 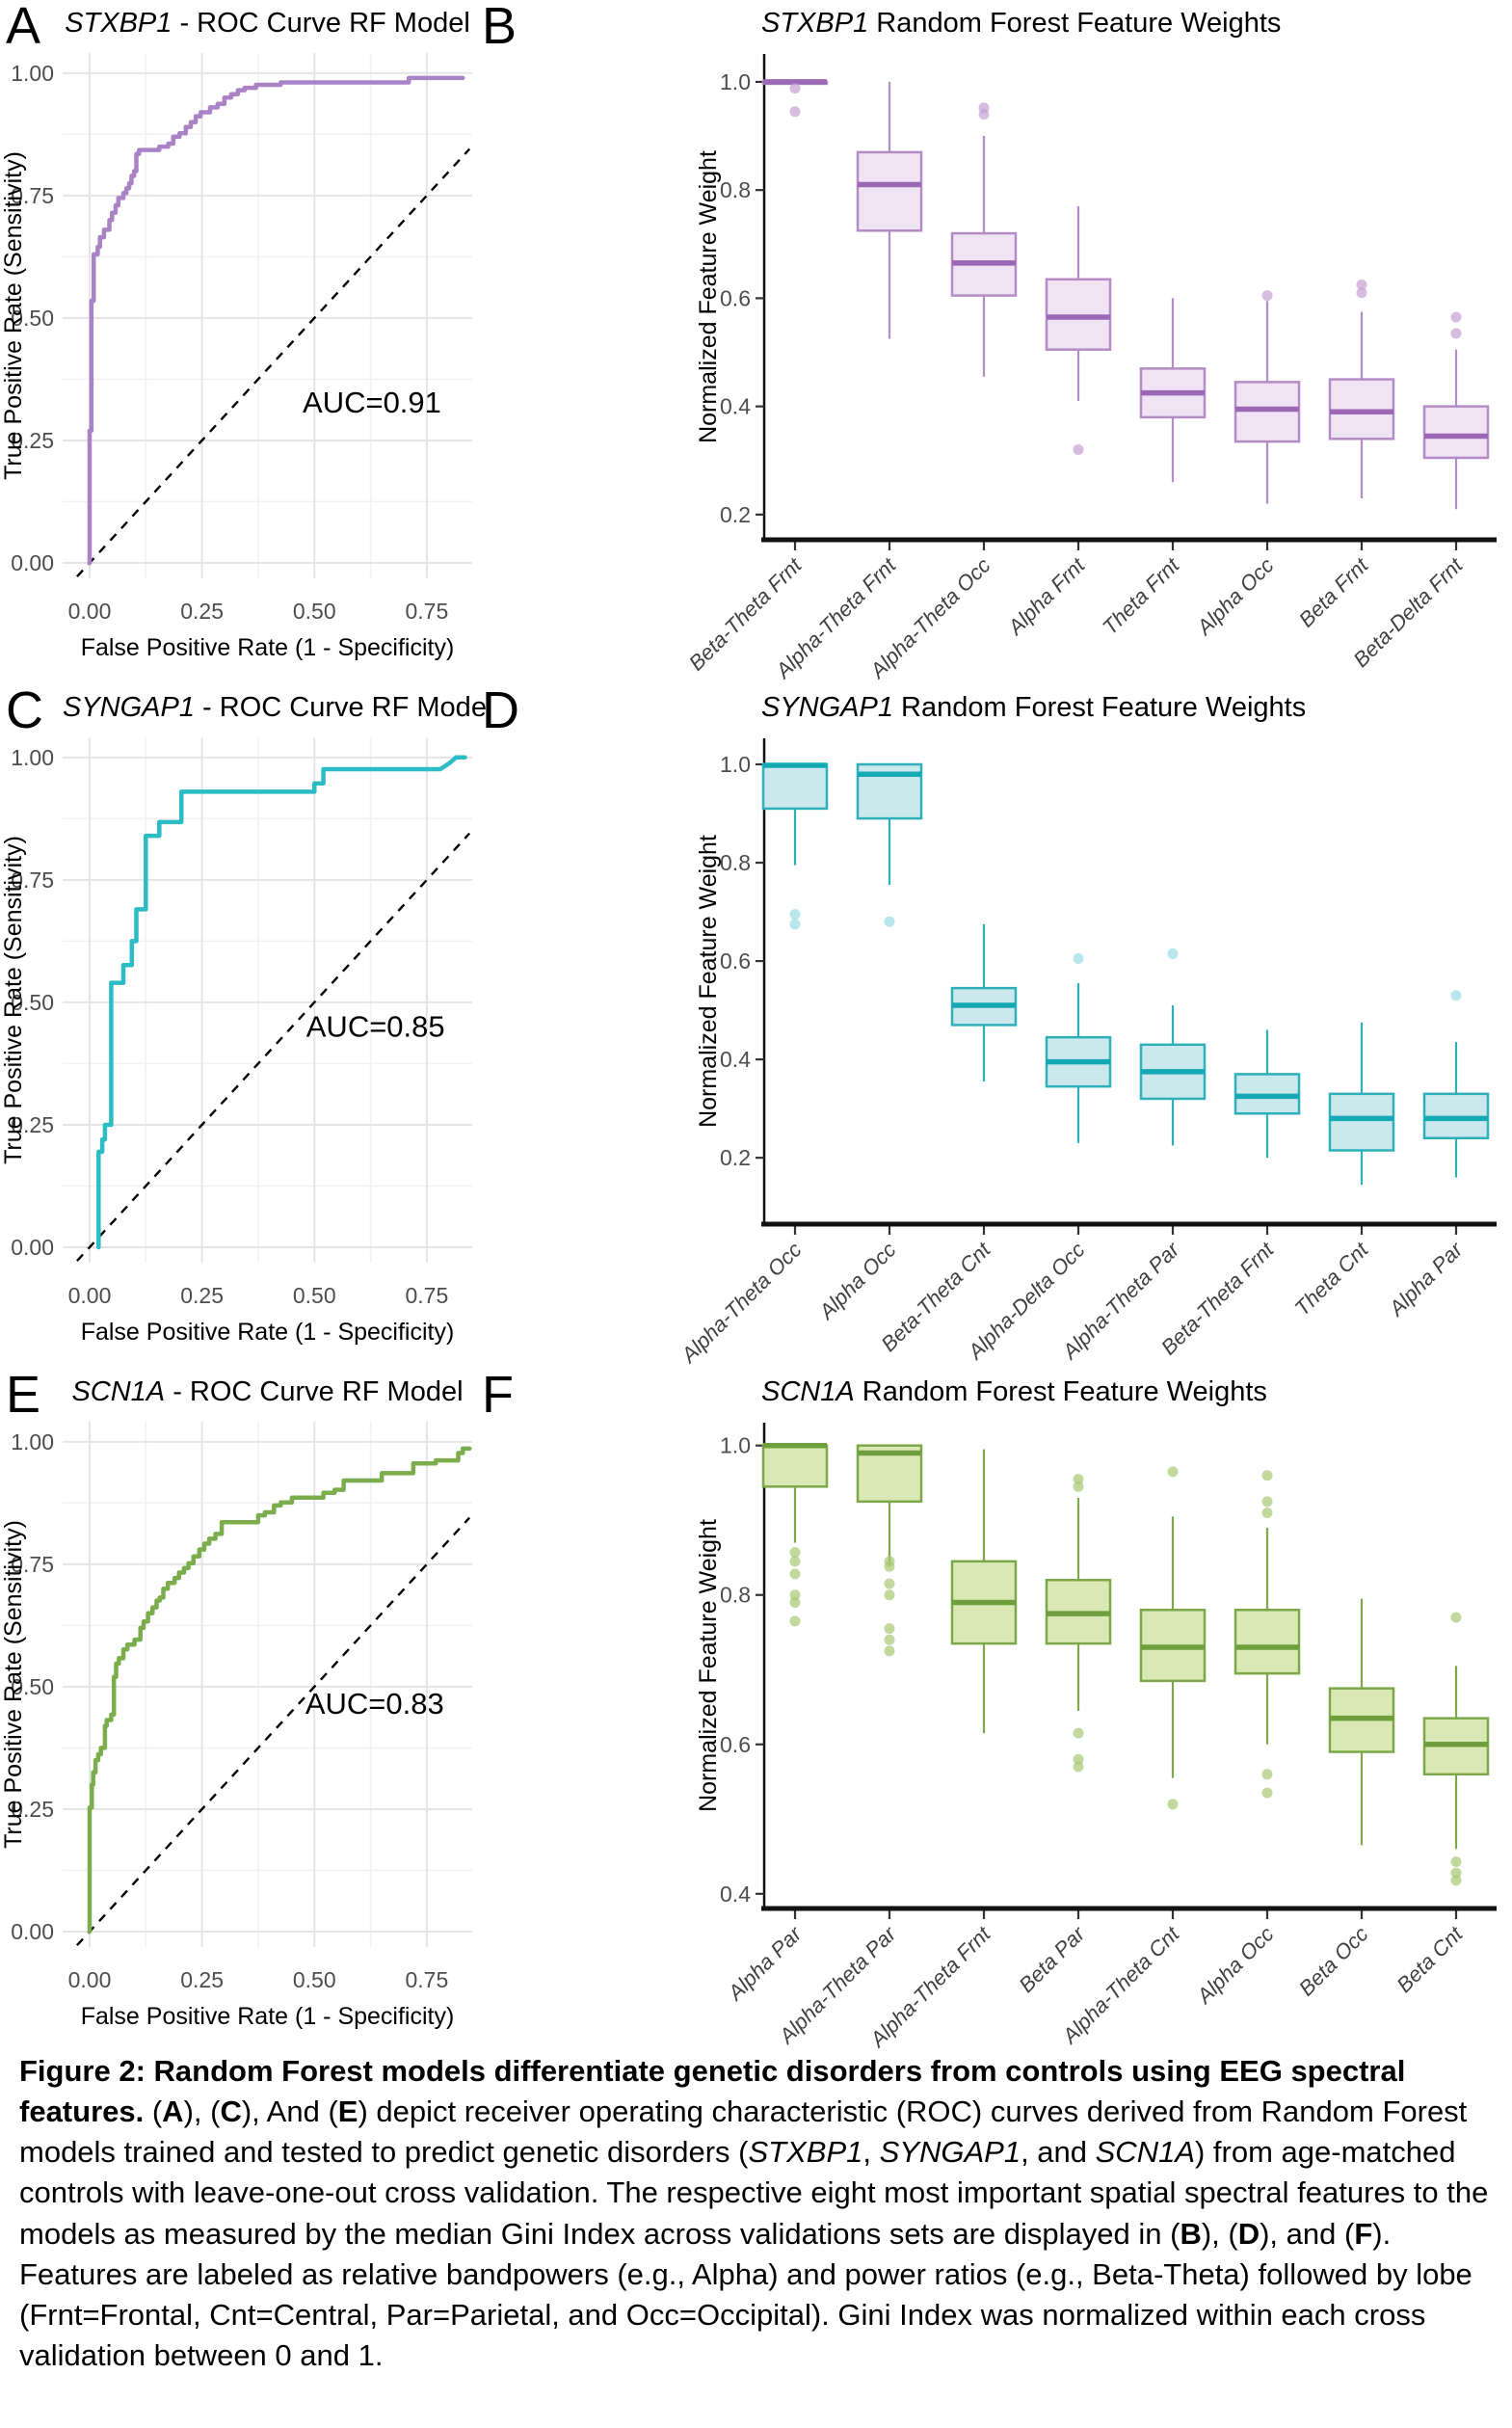 I want to click on panel-f-title: SCN1A Random Forest Feature Weights, so click(x=1014, y=1392).